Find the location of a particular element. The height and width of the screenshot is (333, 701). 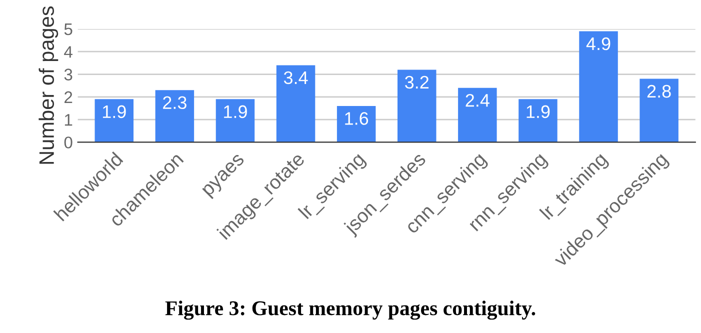

caption: Figure 3: Guest memory pages contiguity. is located at coordinates (350, 310).